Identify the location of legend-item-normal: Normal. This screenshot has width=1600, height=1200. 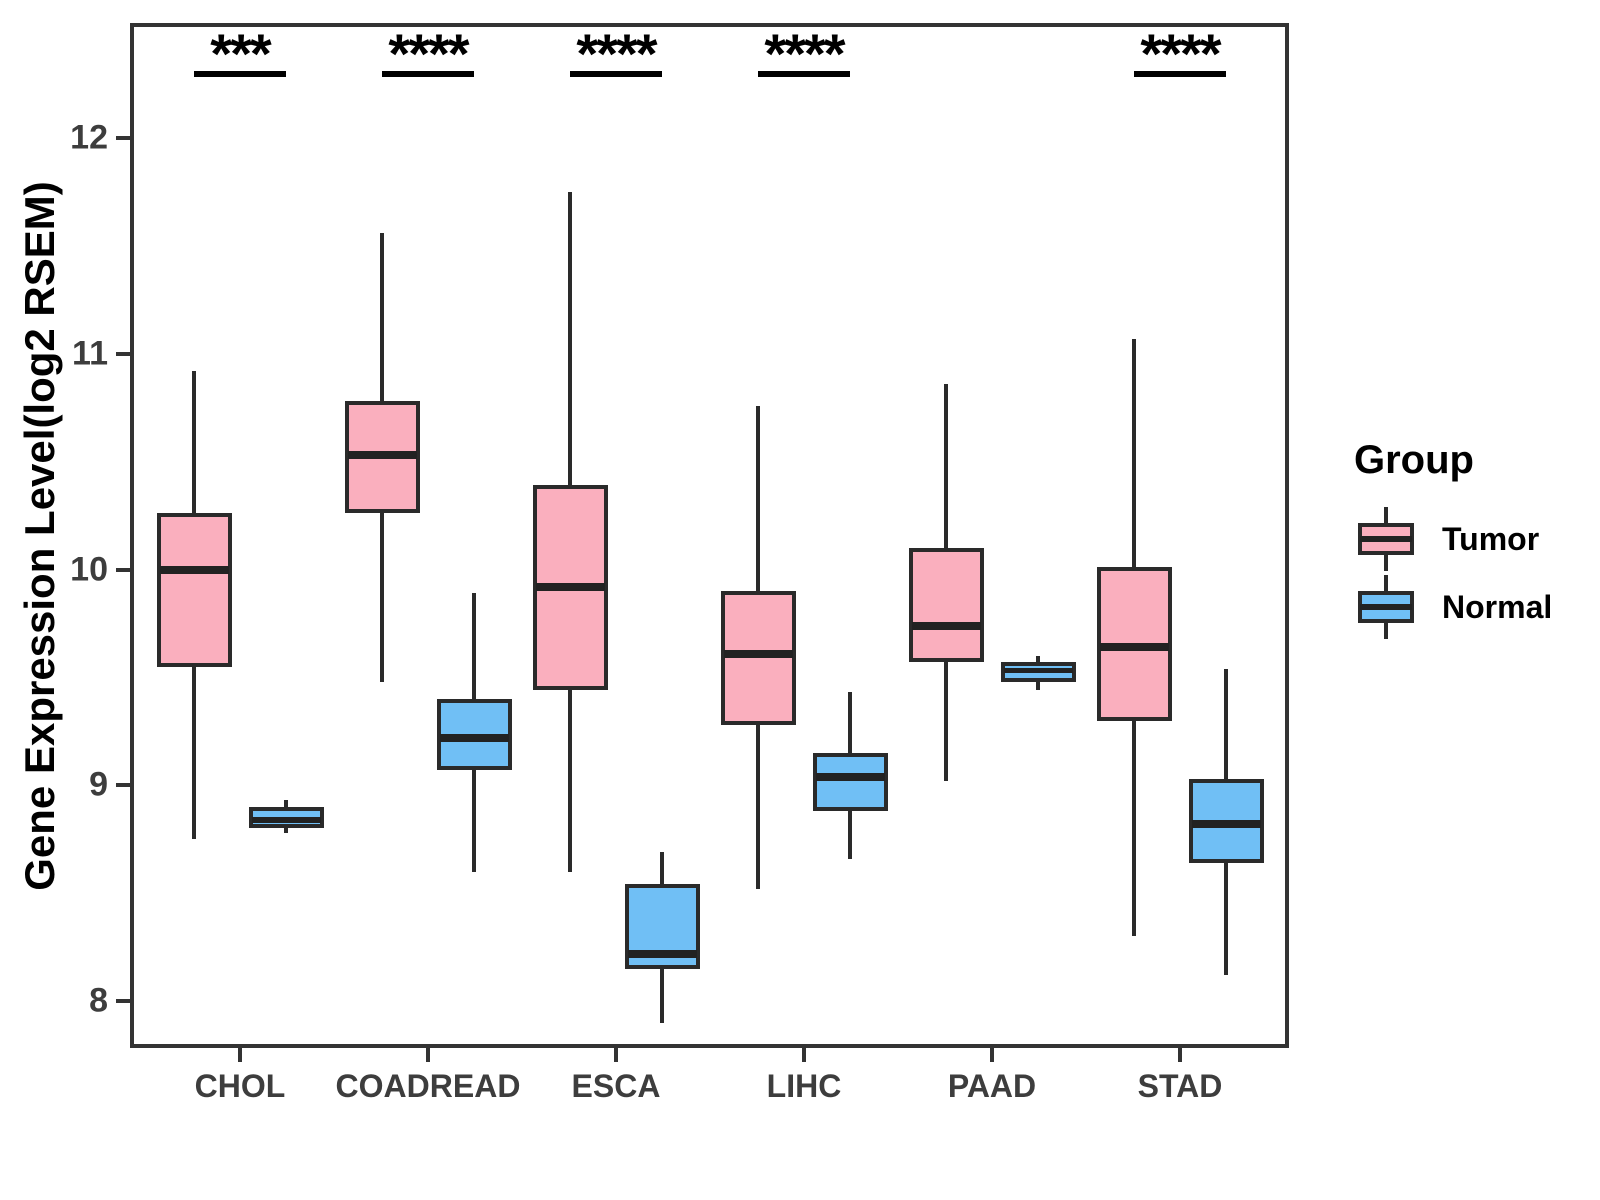
(1461, 607).